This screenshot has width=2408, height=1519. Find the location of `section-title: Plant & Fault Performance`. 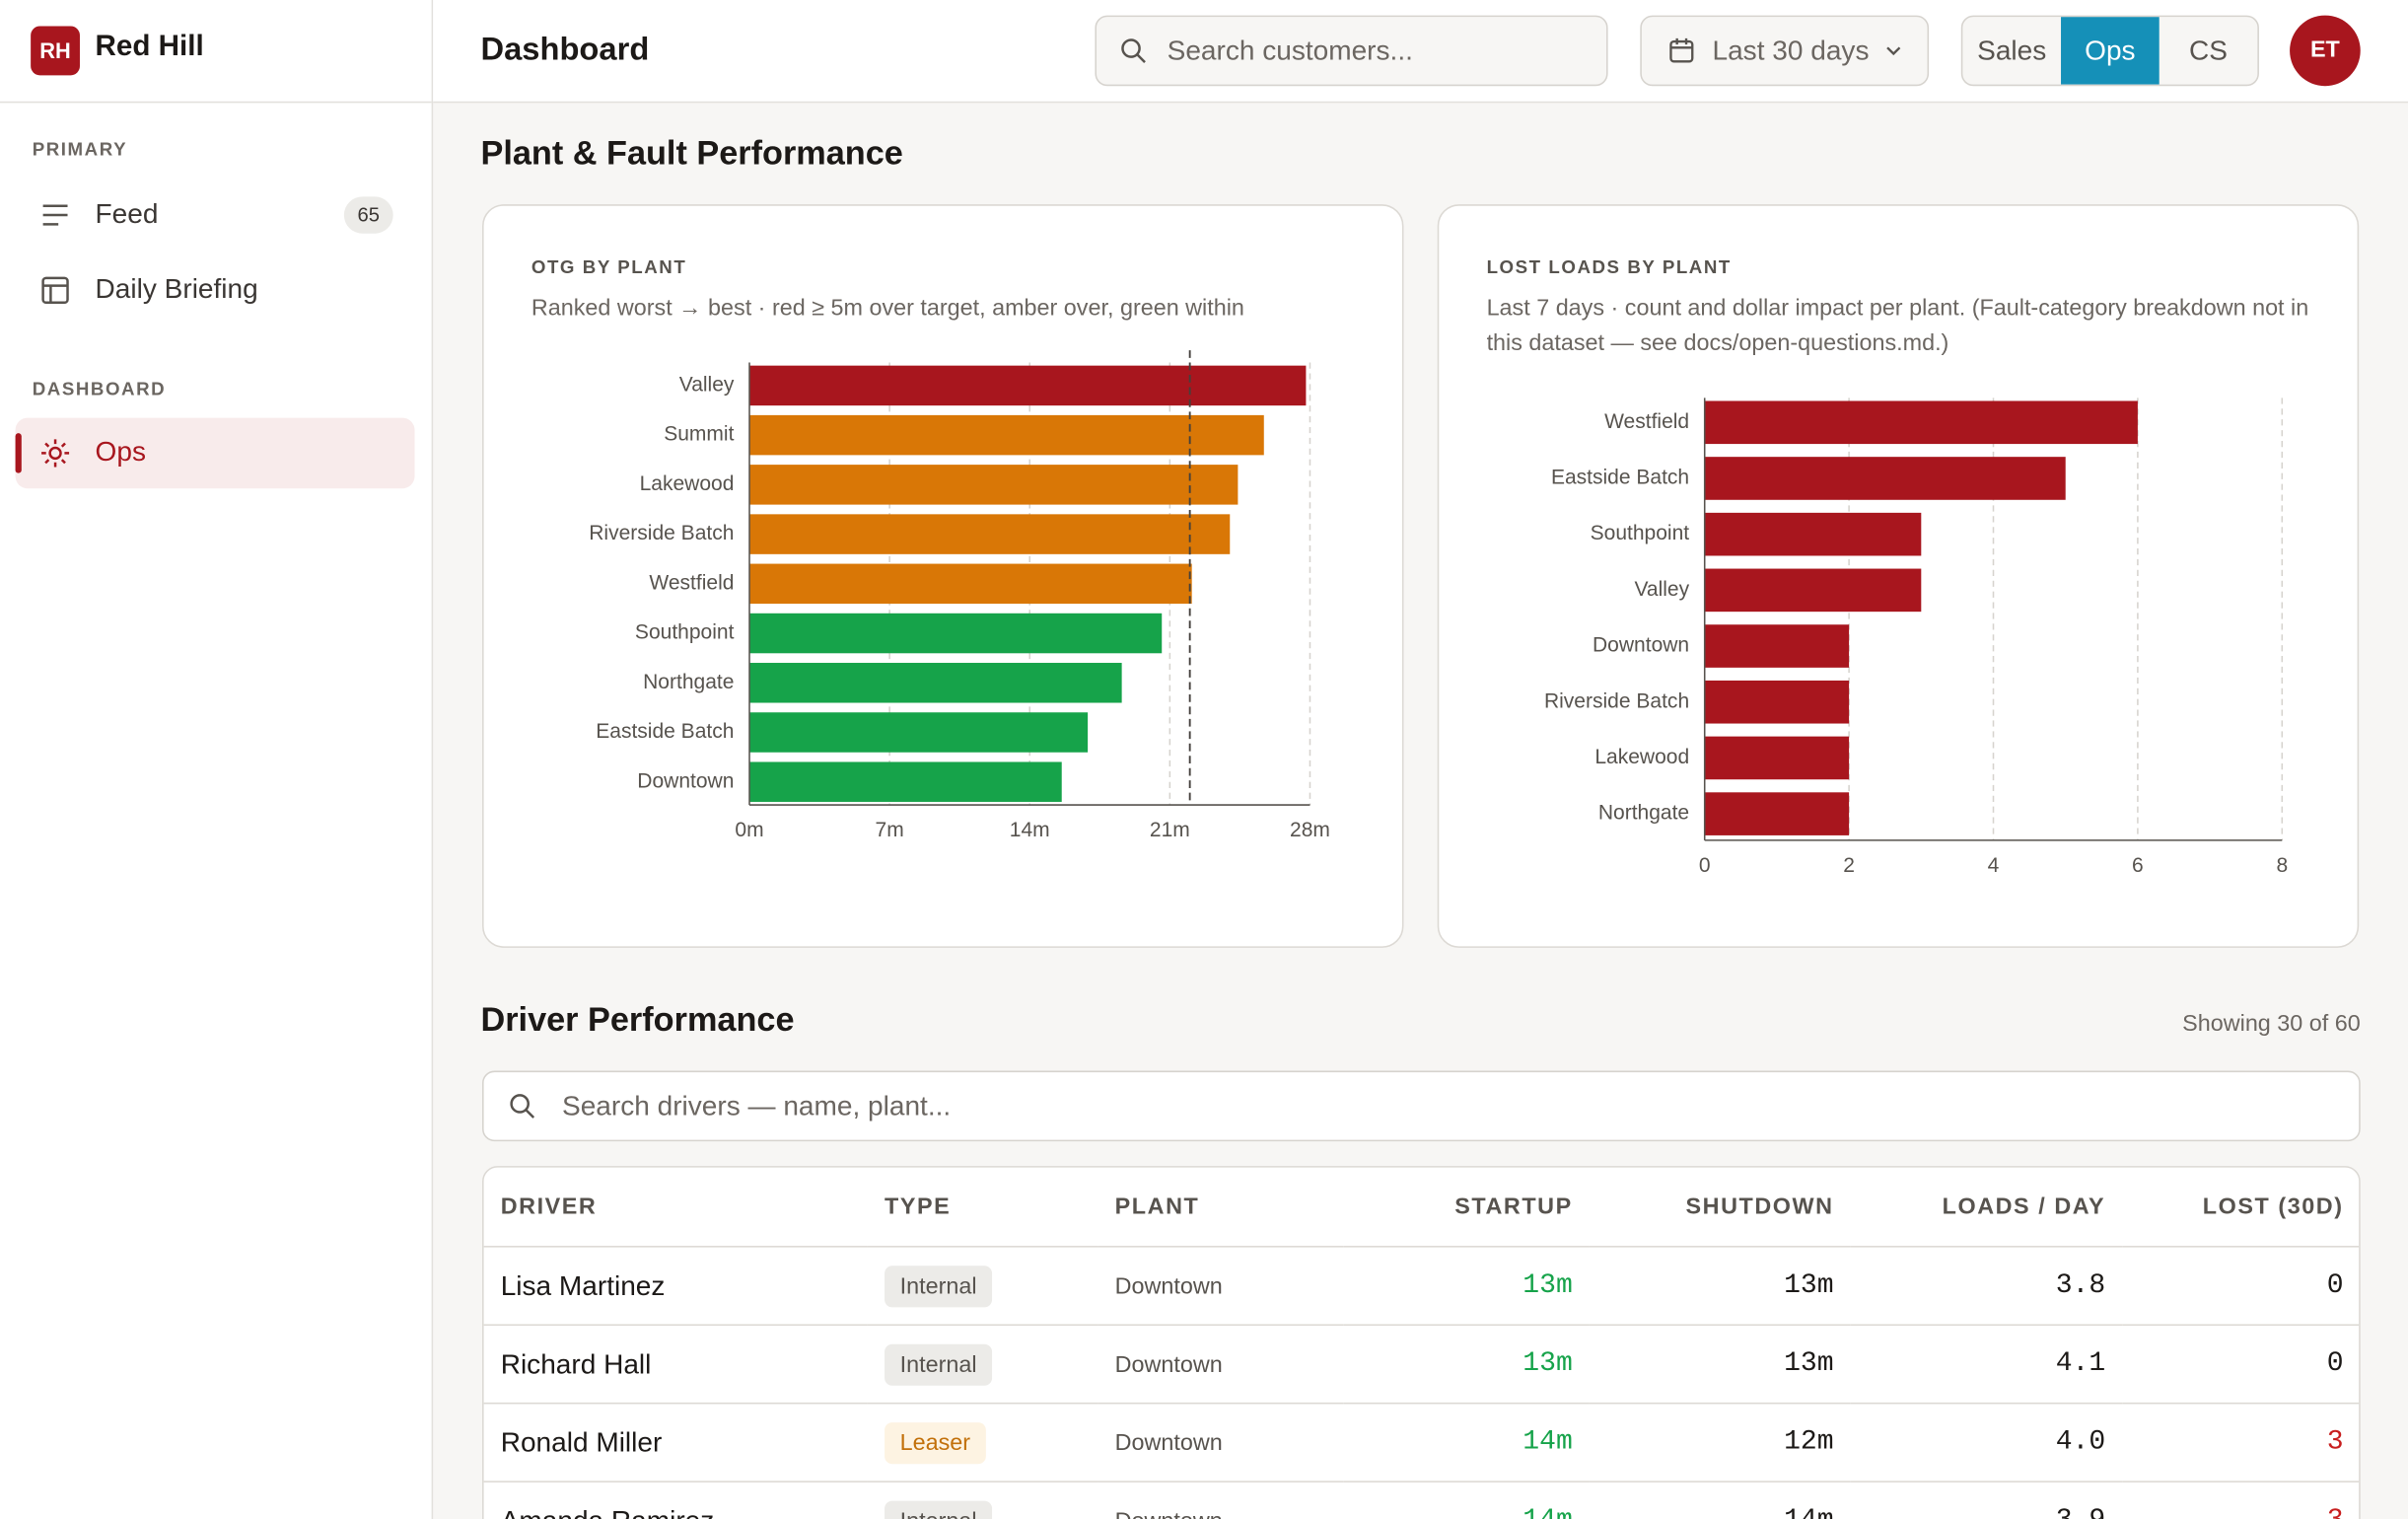

section-title: Plant & Fault Performance is located at coordinates (691, 153).